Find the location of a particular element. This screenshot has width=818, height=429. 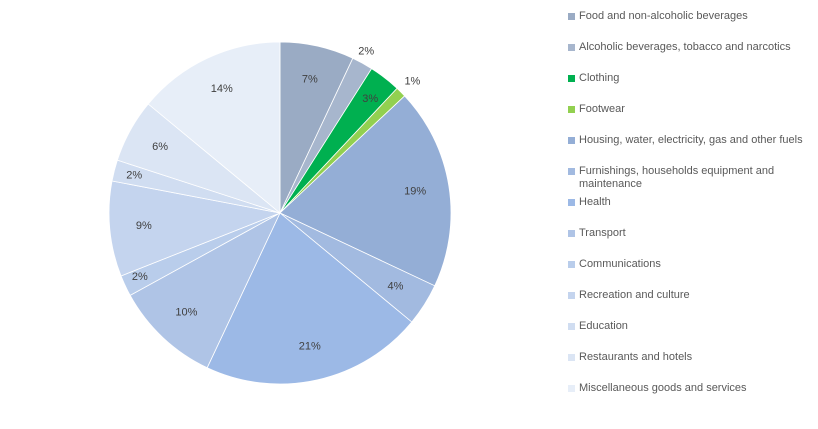

legend-item: Transport is located at coordinates (692, 233).